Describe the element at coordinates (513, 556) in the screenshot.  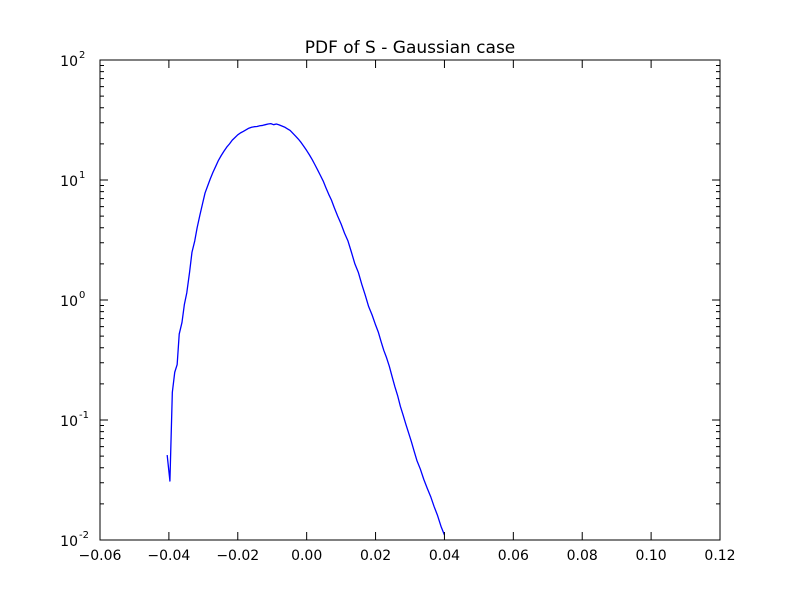
I see `x-tick-label: 0.06` at that location.